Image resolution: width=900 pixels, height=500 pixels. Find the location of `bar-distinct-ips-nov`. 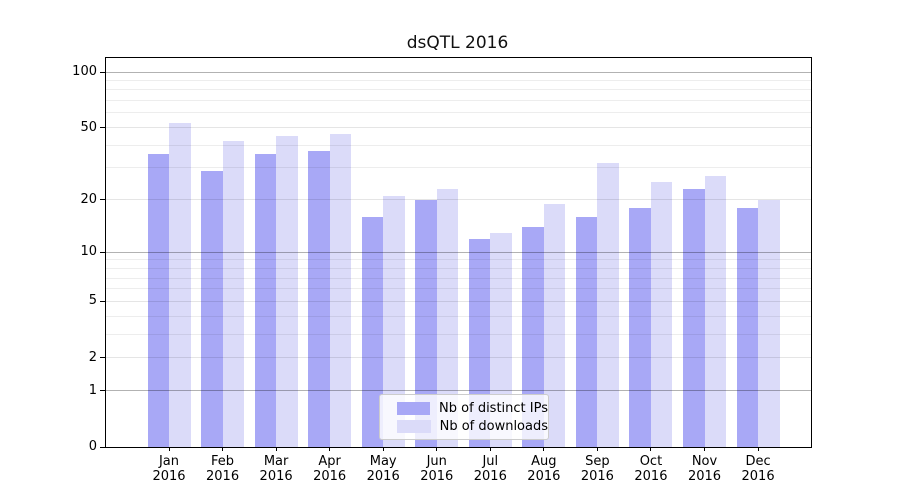

bar-distinct-ips-nov is located at coordinates (694, 317).